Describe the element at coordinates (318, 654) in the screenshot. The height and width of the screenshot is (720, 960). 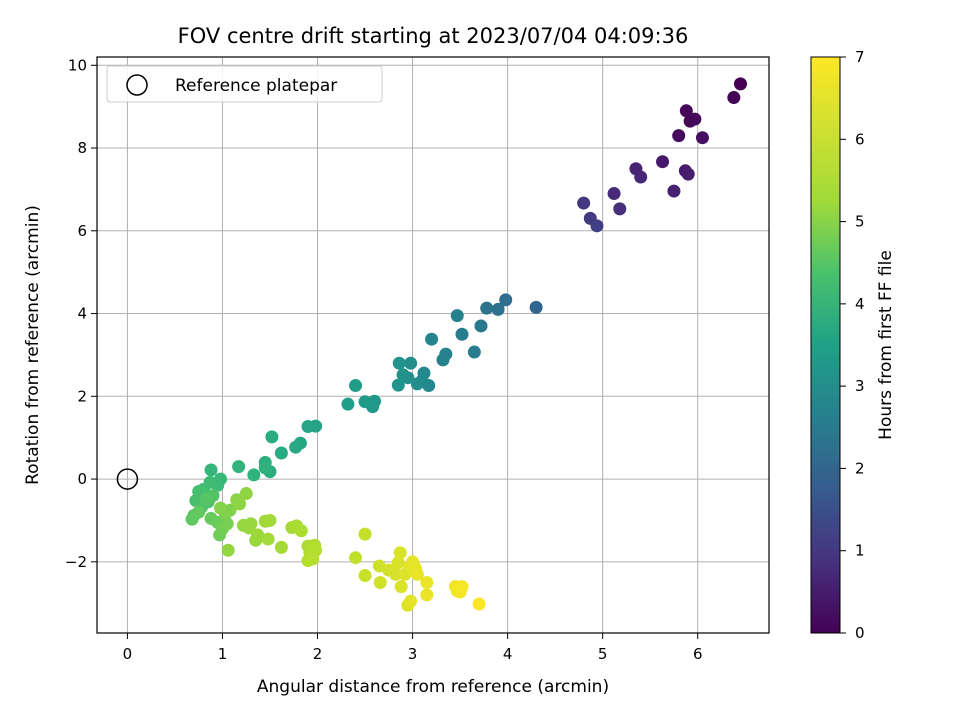
I see `x-tick-label: 2` at that location.